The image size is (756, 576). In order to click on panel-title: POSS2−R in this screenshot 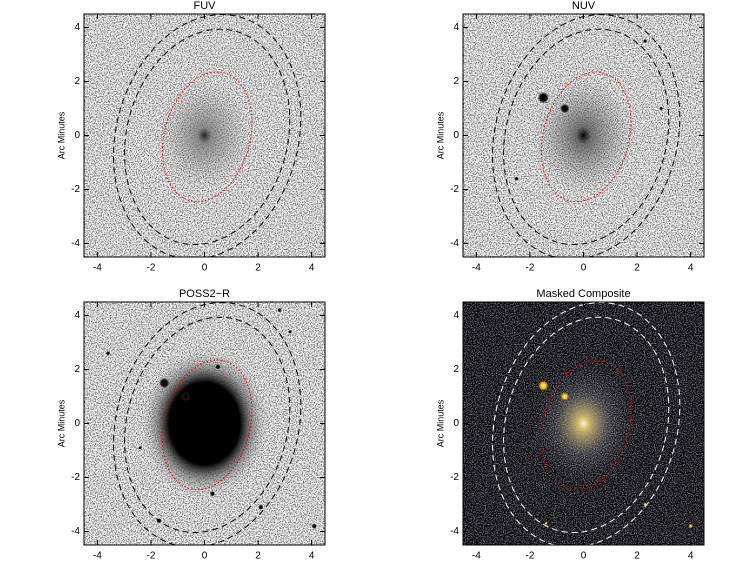, I will do `click(204, 294)`.